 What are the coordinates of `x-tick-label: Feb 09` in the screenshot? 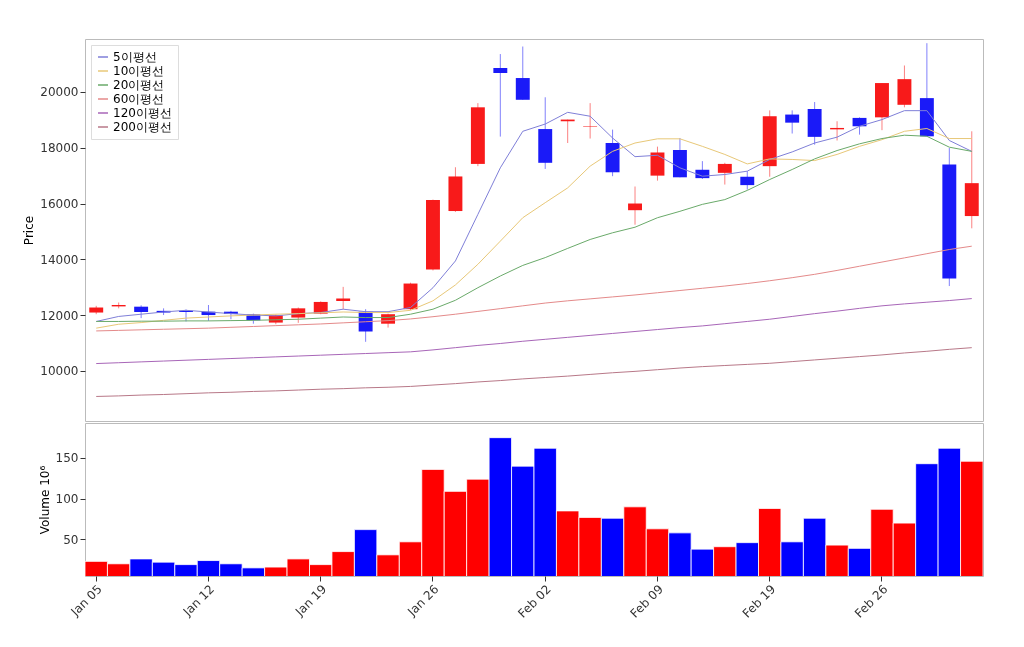 It's located at (646, 601).